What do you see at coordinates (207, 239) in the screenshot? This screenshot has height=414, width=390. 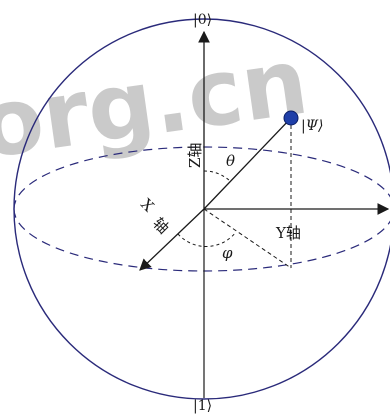 I see `phi-angle-arc` at bounding box center [207, 239].